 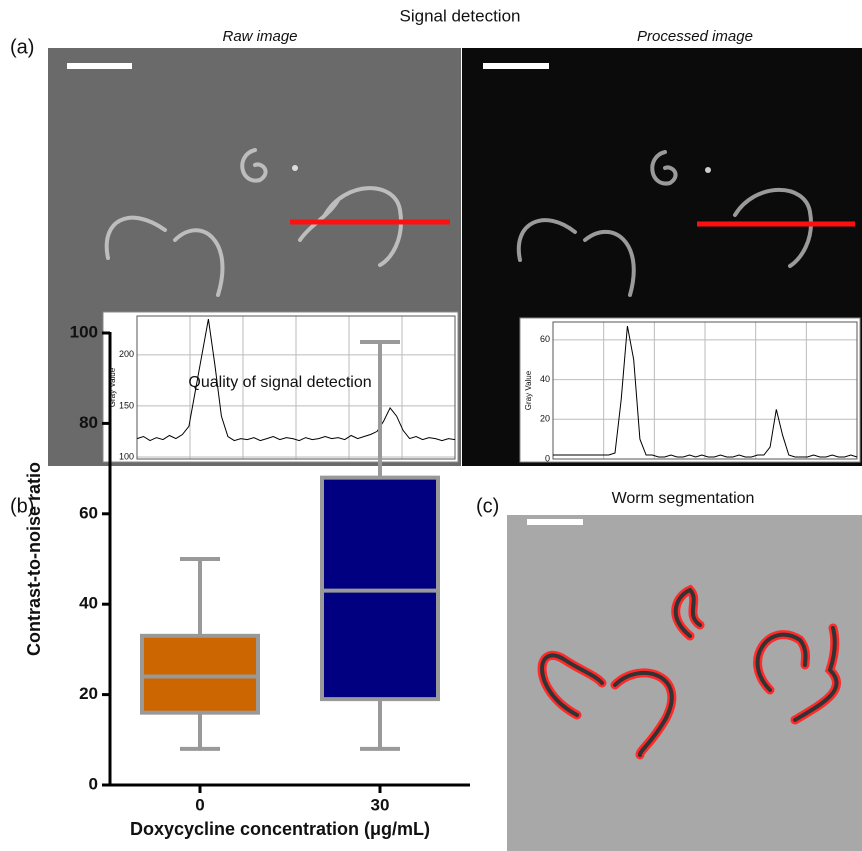 I want to click on panel-label: (a), so click(x=22, y=47).